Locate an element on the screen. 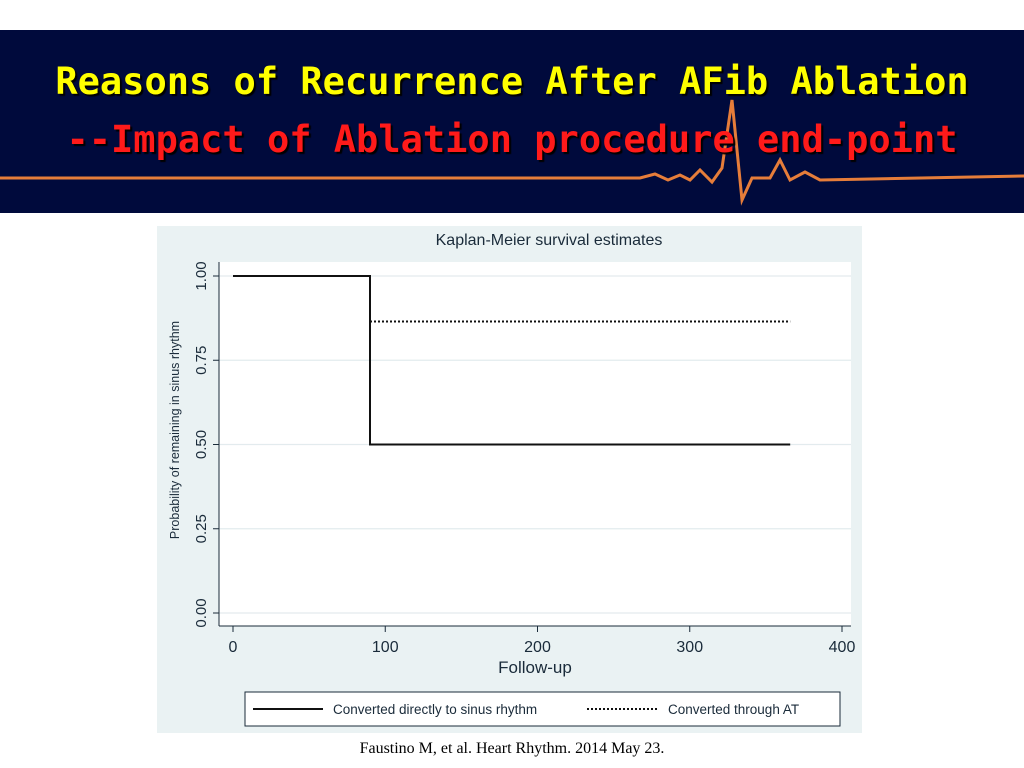 This screenshot has width=1024, height=768. legend-label-through-at: Converted through AT is located at coordinates (733, 709).